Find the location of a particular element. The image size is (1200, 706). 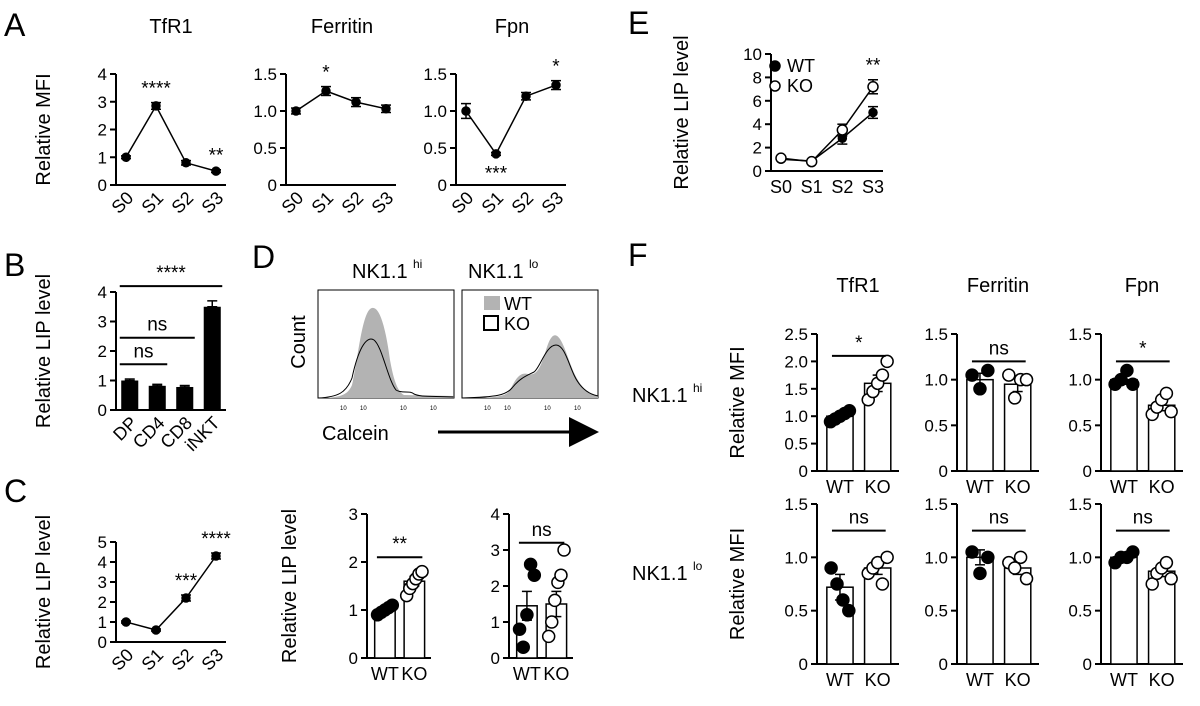

y-axis-label: Relative MFI is located at coordinates (738, 584).